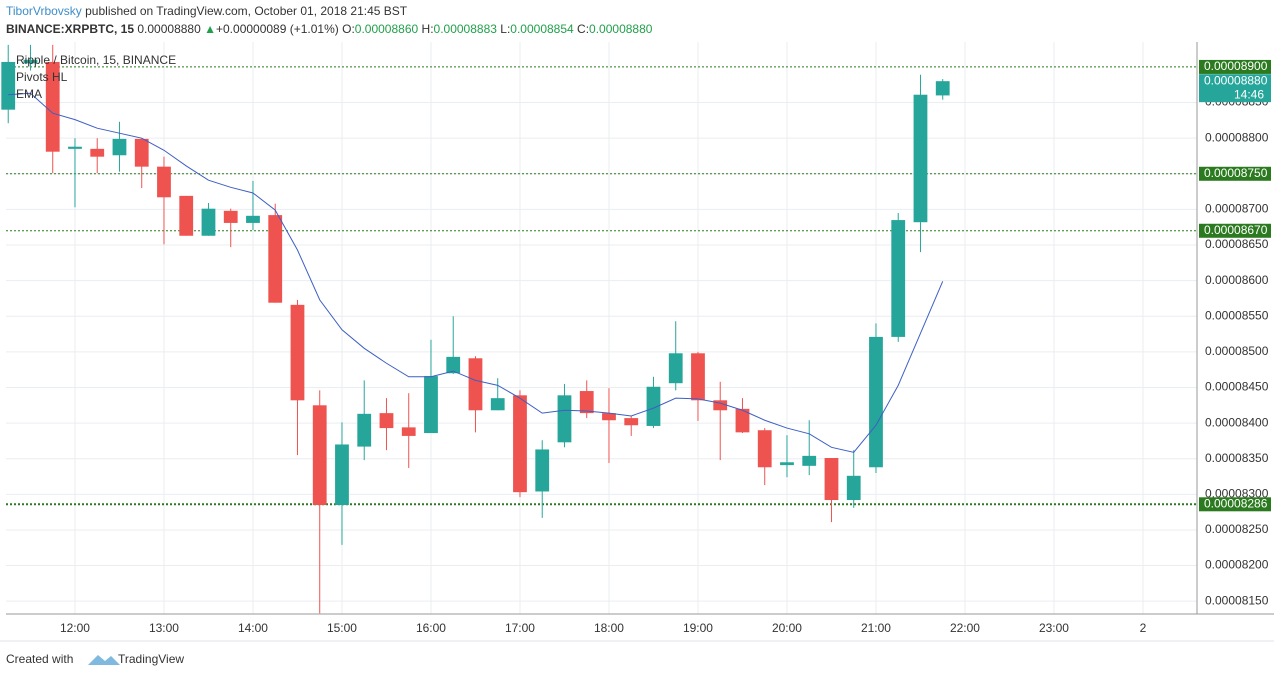 The height and width of the screenshot is (677, 1274). I want to click on y-tick-label: 0.00008400, so click(1237, 422).